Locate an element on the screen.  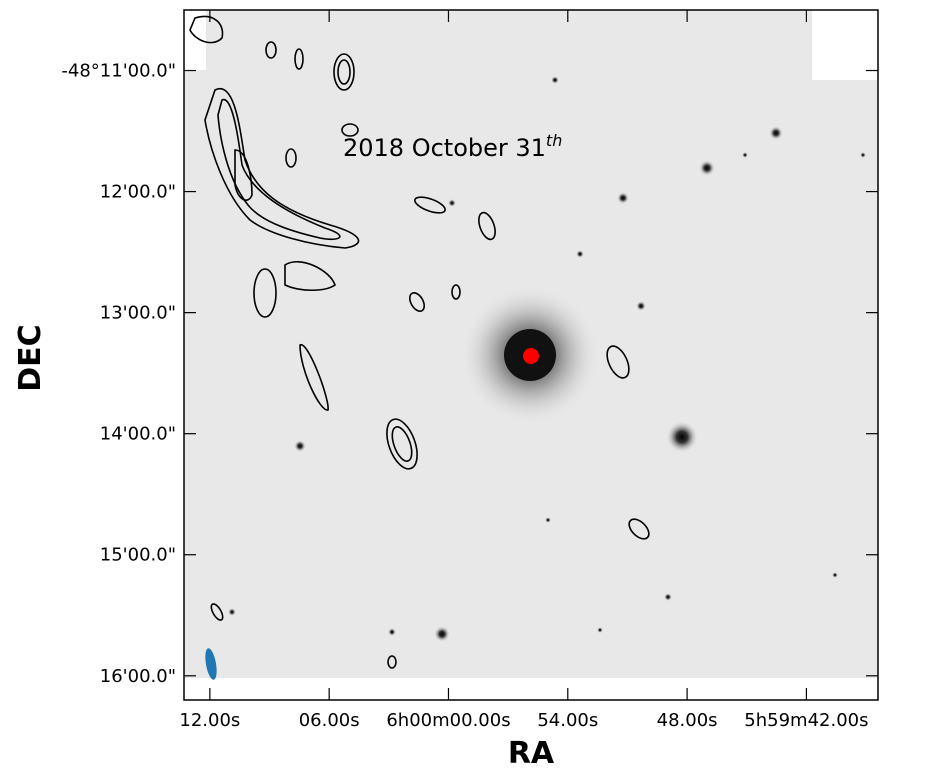
annotation: 2018 October 31th is located at coordinates (452, 146).